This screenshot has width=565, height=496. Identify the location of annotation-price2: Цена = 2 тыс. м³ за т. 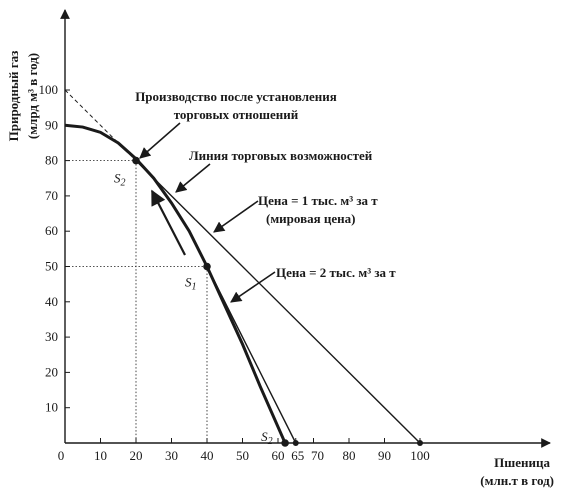
(336, 272).